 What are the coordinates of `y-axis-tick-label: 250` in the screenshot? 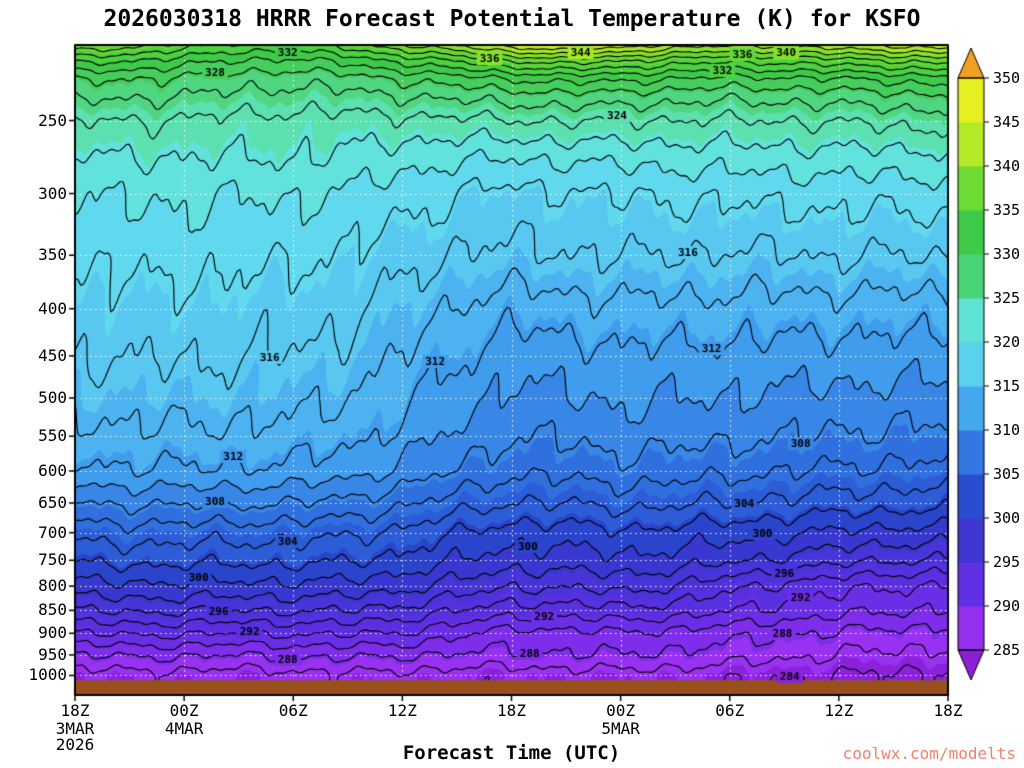 It's located at (52, 120).